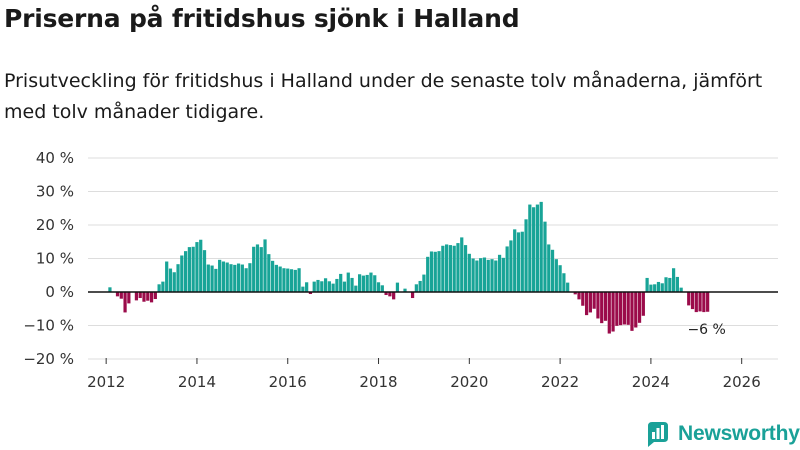  I want to click on x-tick-label: 2020, so click(469, 382).